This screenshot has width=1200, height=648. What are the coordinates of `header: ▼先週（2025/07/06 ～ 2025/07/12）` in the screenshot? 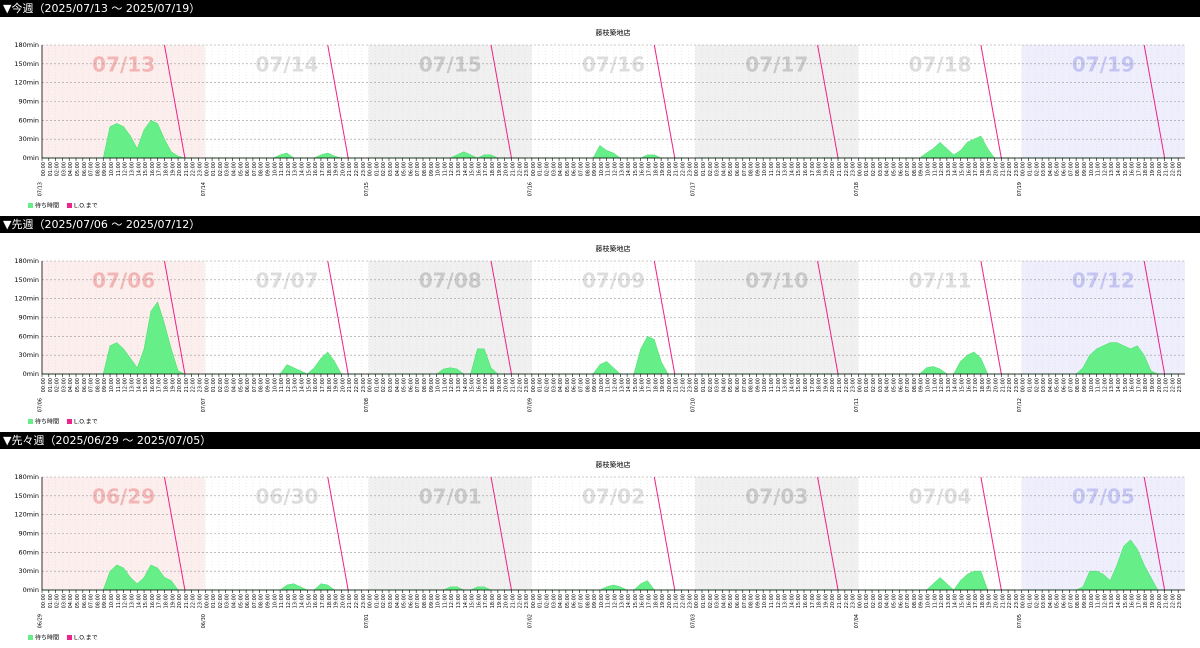 It's located at (101, 224).